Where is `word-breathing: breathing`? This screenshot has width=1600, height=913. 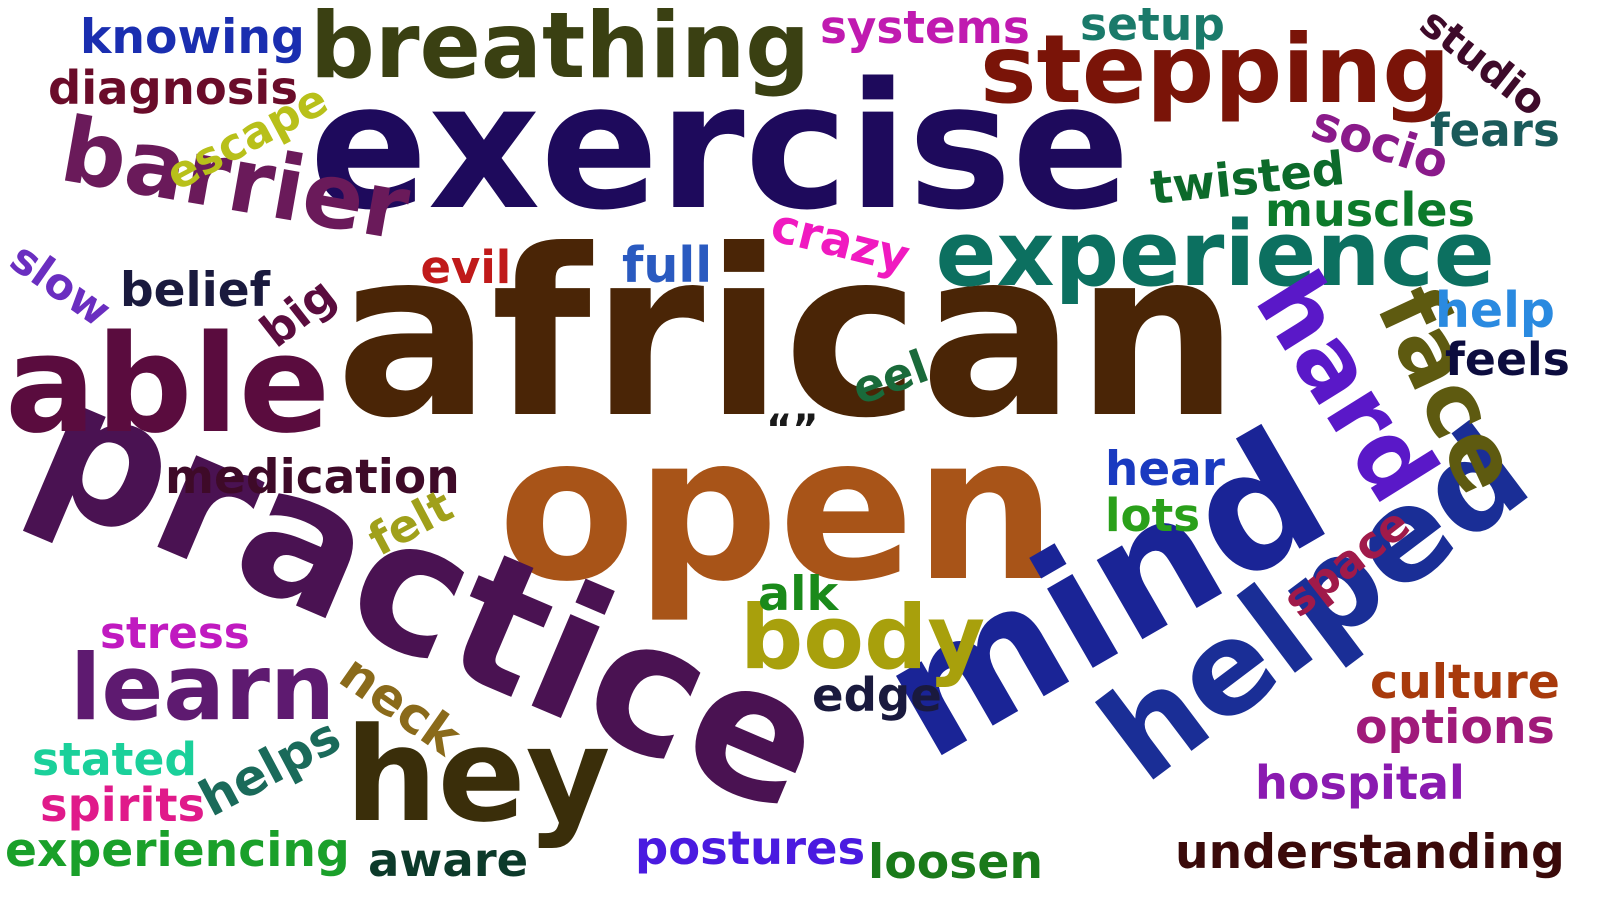 word-breathing: breathing is located at coordinates (560, 49).